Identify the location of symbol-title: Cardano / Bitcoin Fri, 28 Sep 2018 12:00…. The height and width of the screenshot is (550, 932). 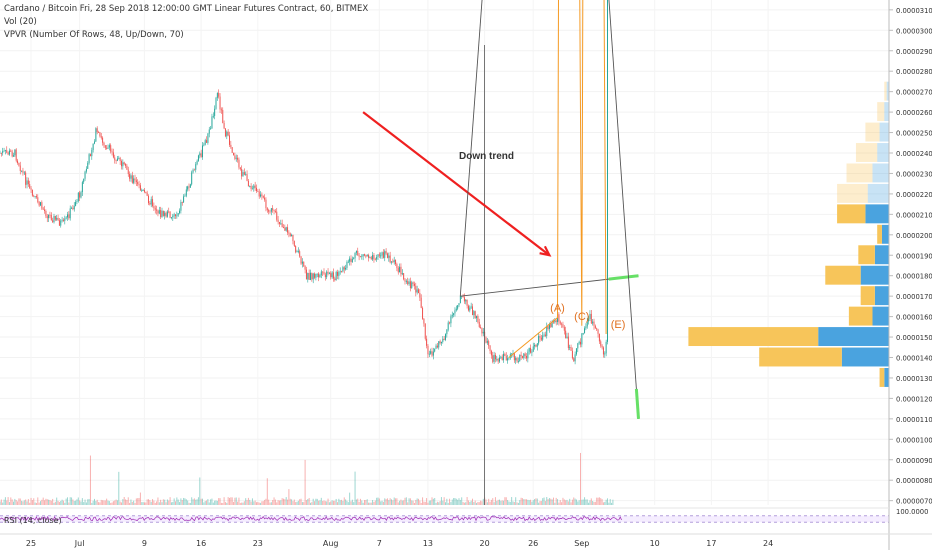
(186, 9).